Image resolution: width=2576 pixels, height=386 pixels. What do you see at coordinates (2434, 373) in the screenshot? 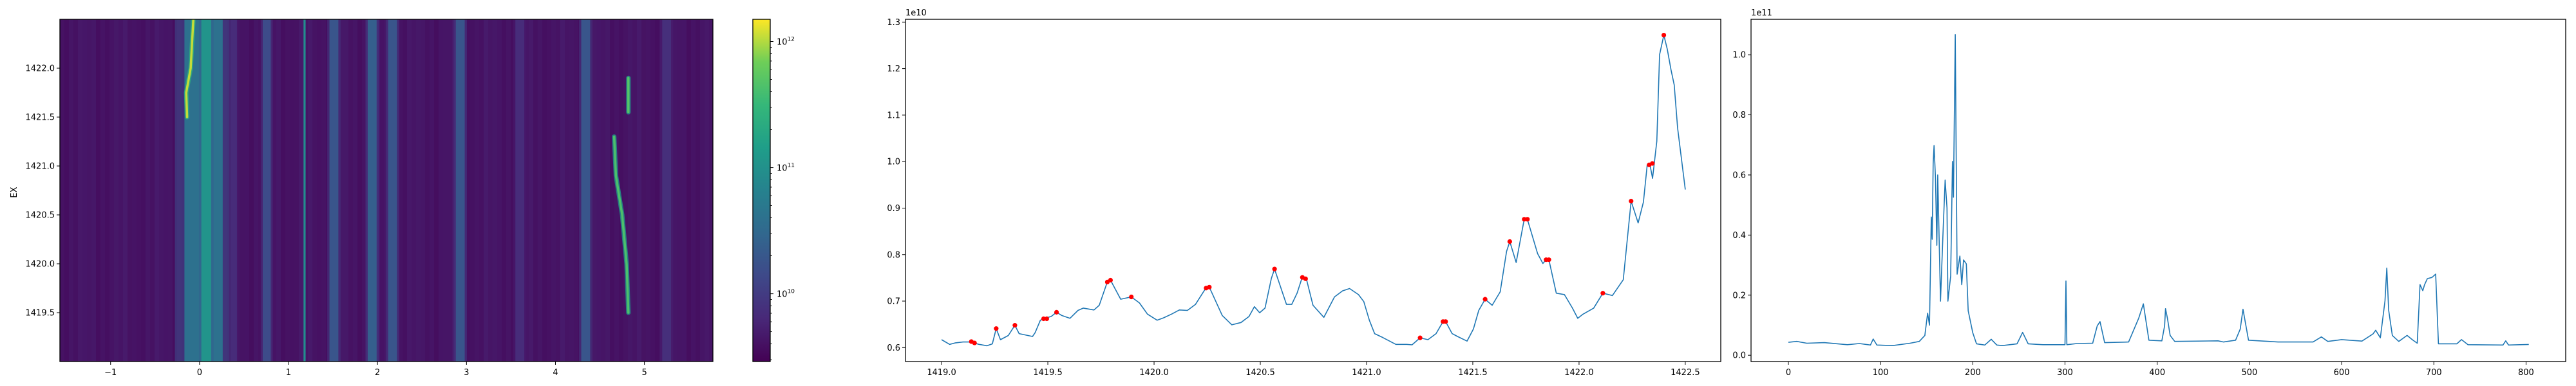
I see `x-tick-label: 700` at bounding box center [2434, 373].